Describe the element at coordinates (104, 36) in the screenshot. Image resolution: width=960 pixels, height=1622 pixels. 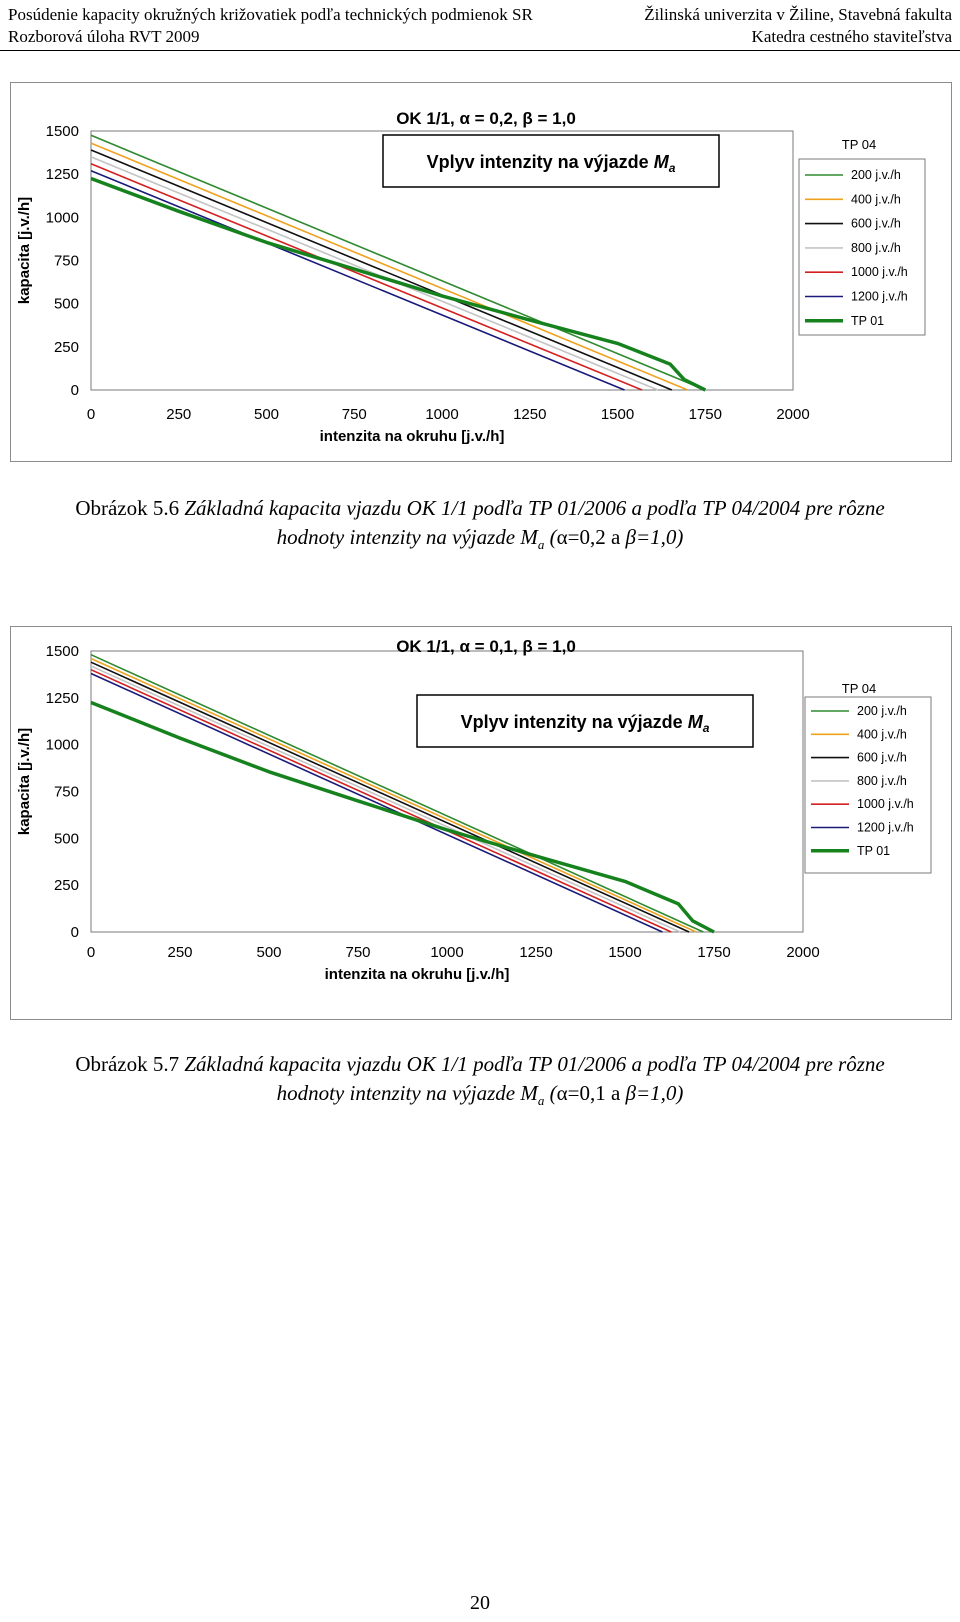
I see `header-task-name: Rozborová úloha RVT 2009` at that location.